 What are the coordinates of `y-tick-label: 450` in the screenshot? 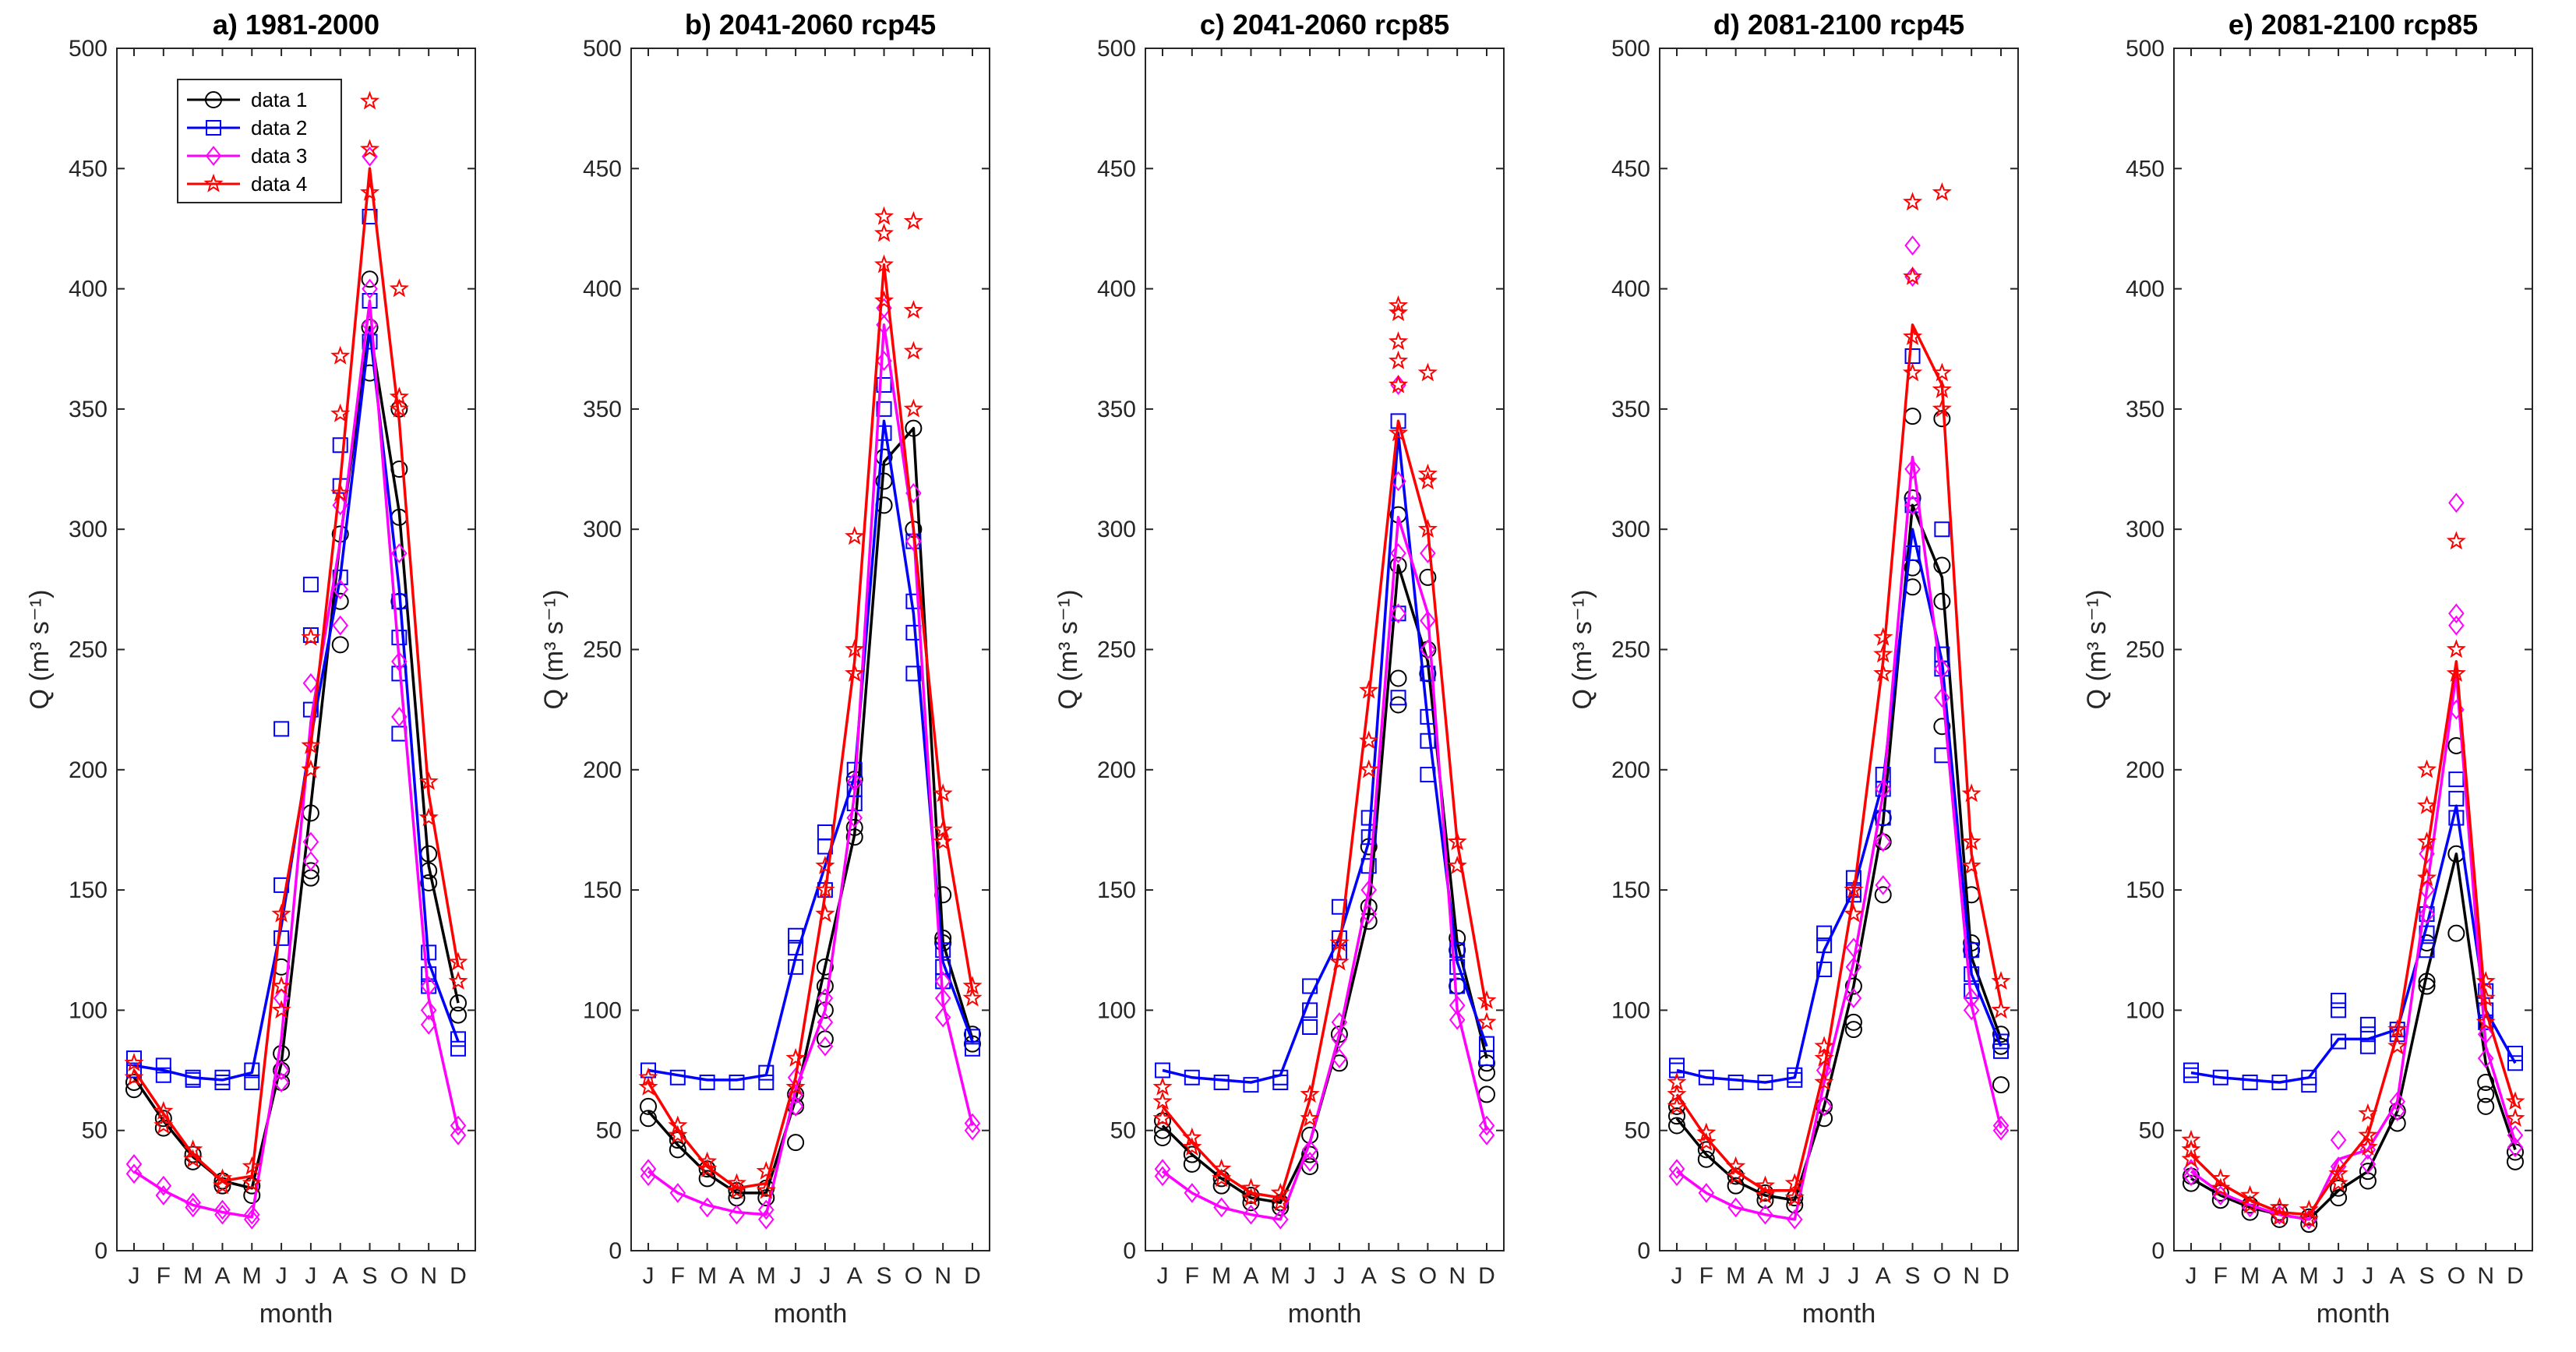 It's located at (1116, 169).